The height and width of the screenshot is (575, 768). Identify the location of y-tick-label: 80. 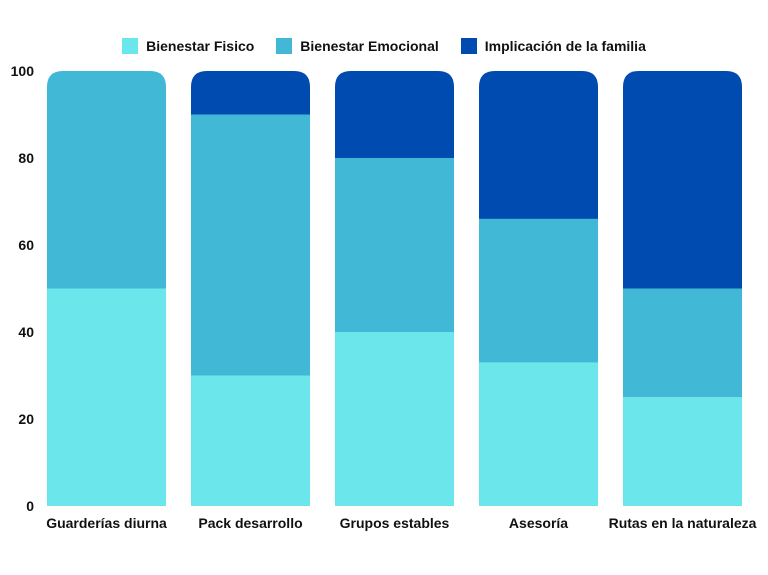
(26, 158).